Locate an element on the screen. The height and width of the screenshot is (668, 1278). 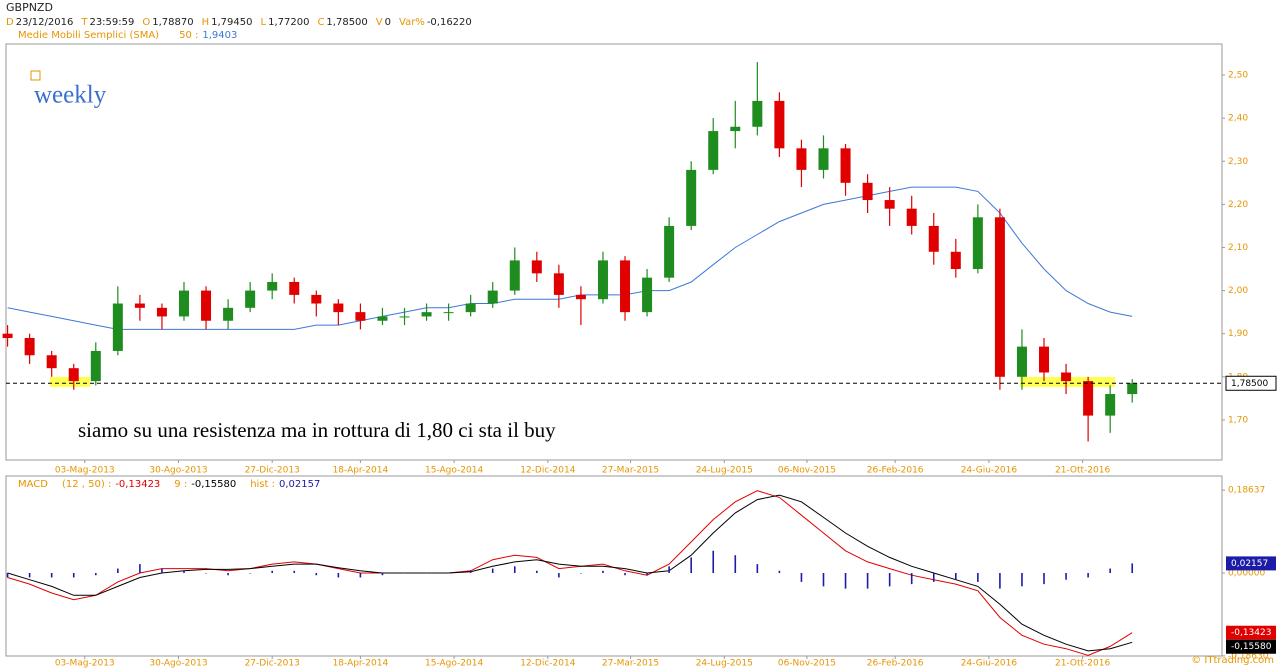
header-value: 1,79450 is located at coordinates (231, 22).